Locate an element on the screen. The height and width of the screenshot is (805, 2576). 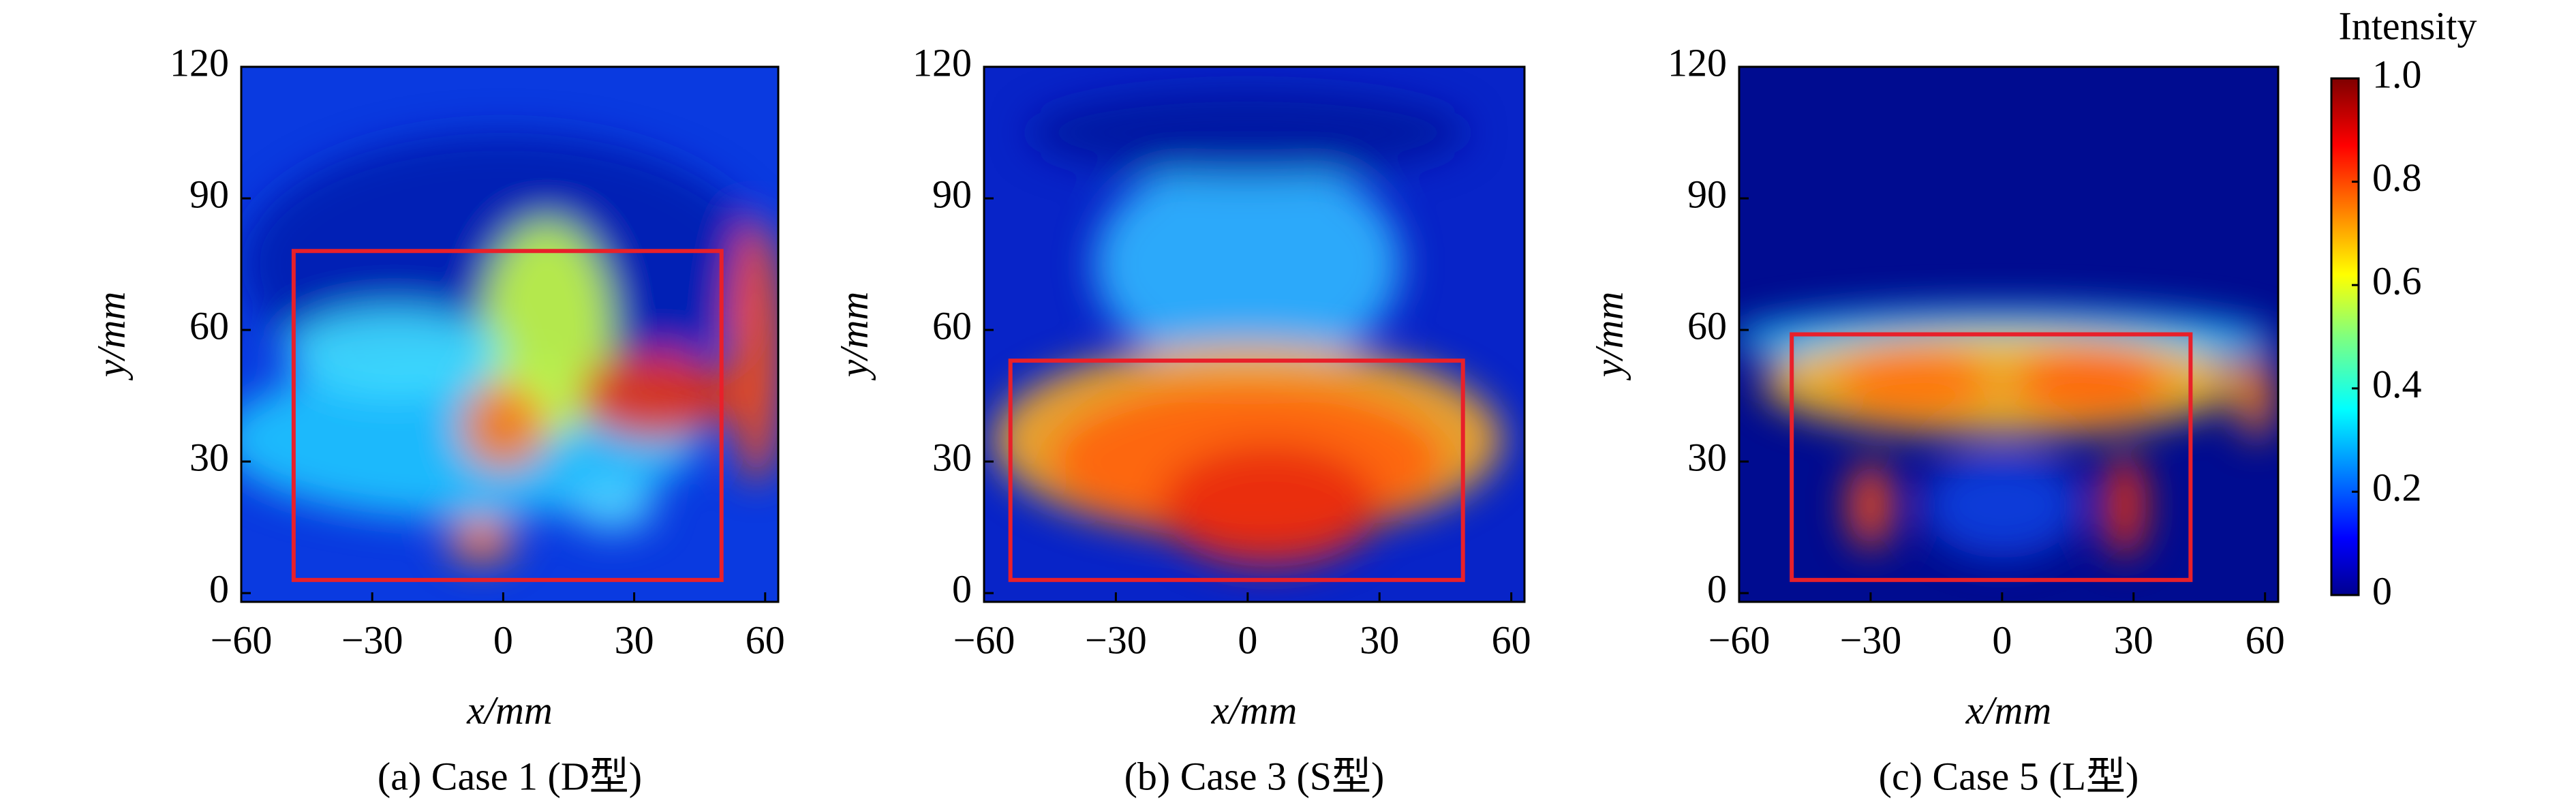
caption: (c) Case 5 (L型) is located at coordinates (2009, 776).